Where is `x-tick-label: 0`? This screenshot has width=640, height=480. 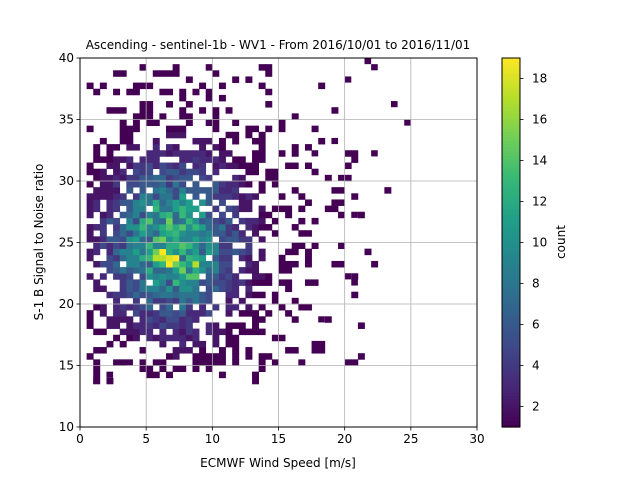 x-tick-label: 0 is located at coordinates (80, 439).